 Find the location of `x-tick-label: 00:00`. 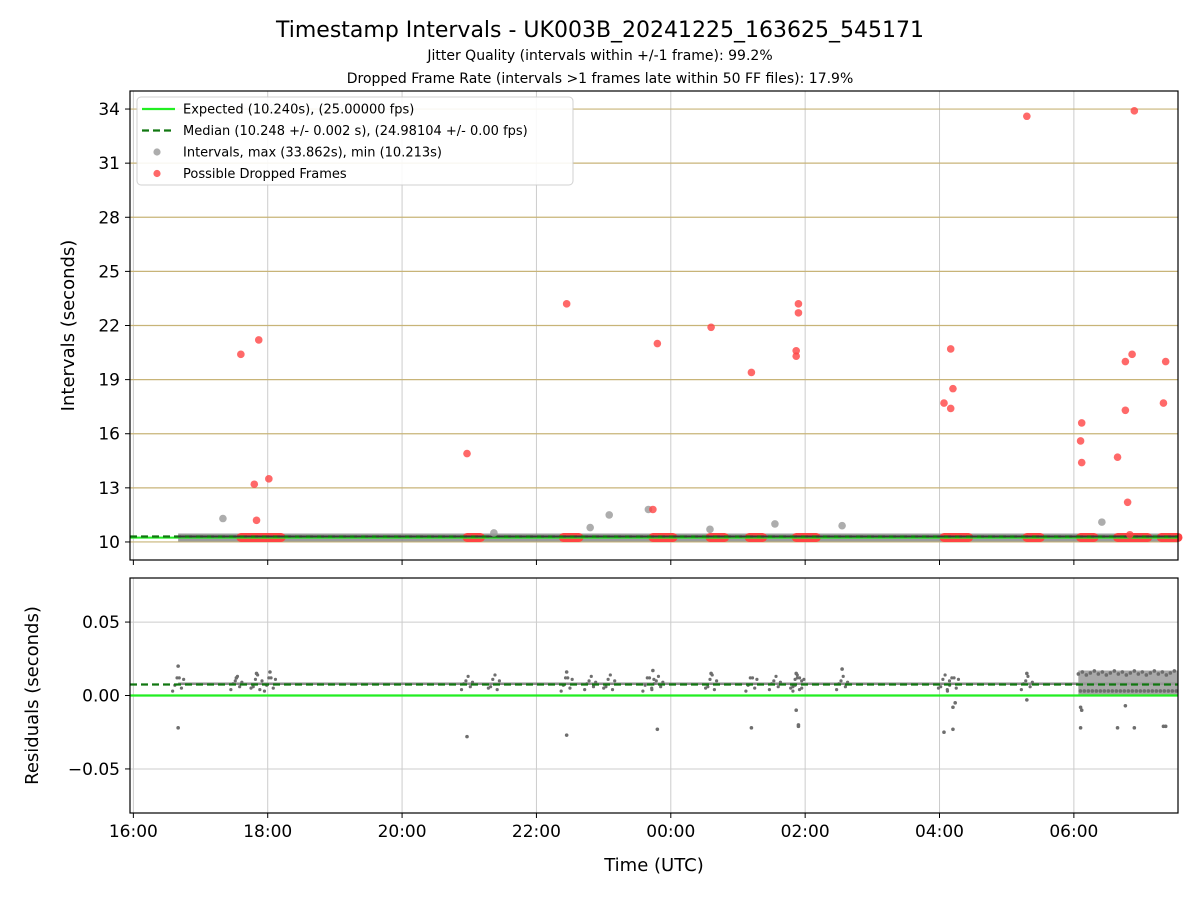

x-tick-label: 00:00 is located at coordinates (670, 832).